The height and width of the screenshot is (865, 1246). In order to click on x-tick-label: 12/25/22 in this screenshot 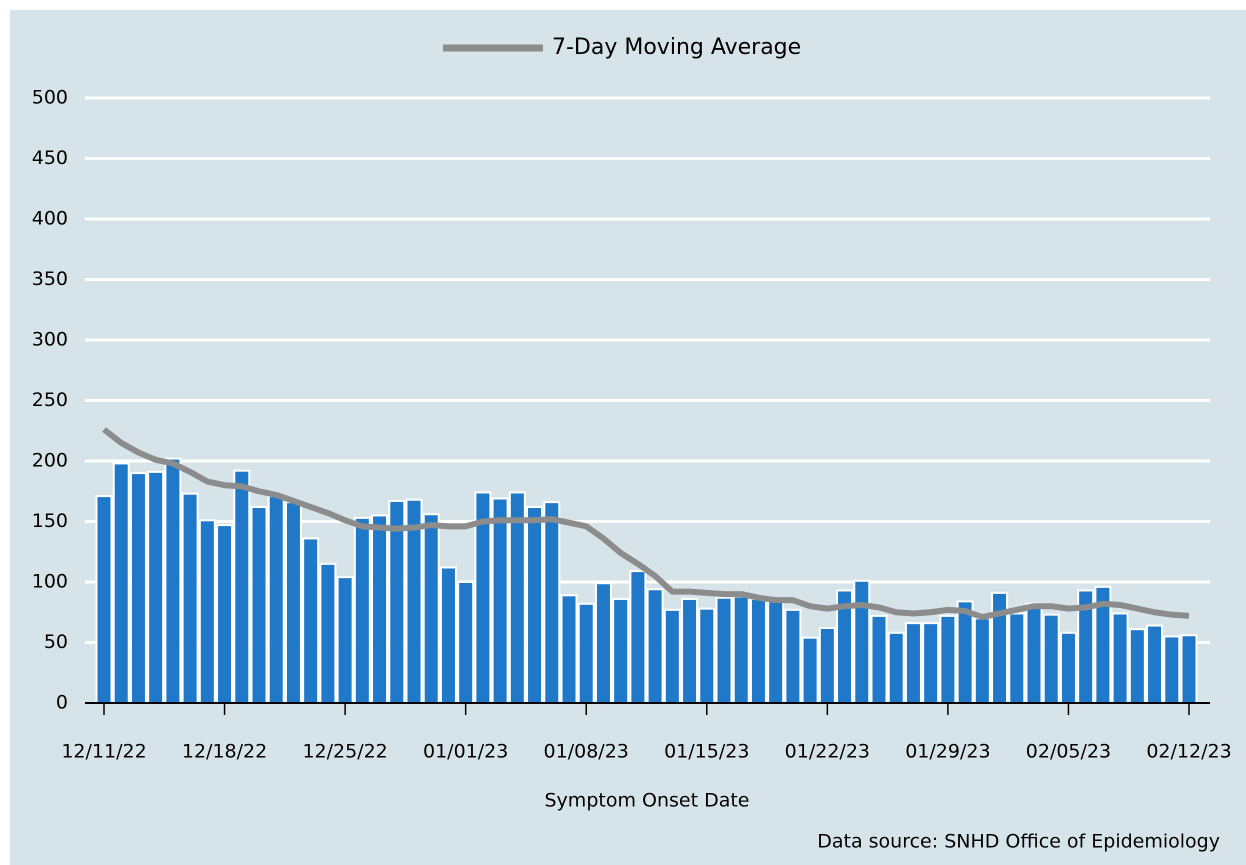, I will do `click(344, 752)`.